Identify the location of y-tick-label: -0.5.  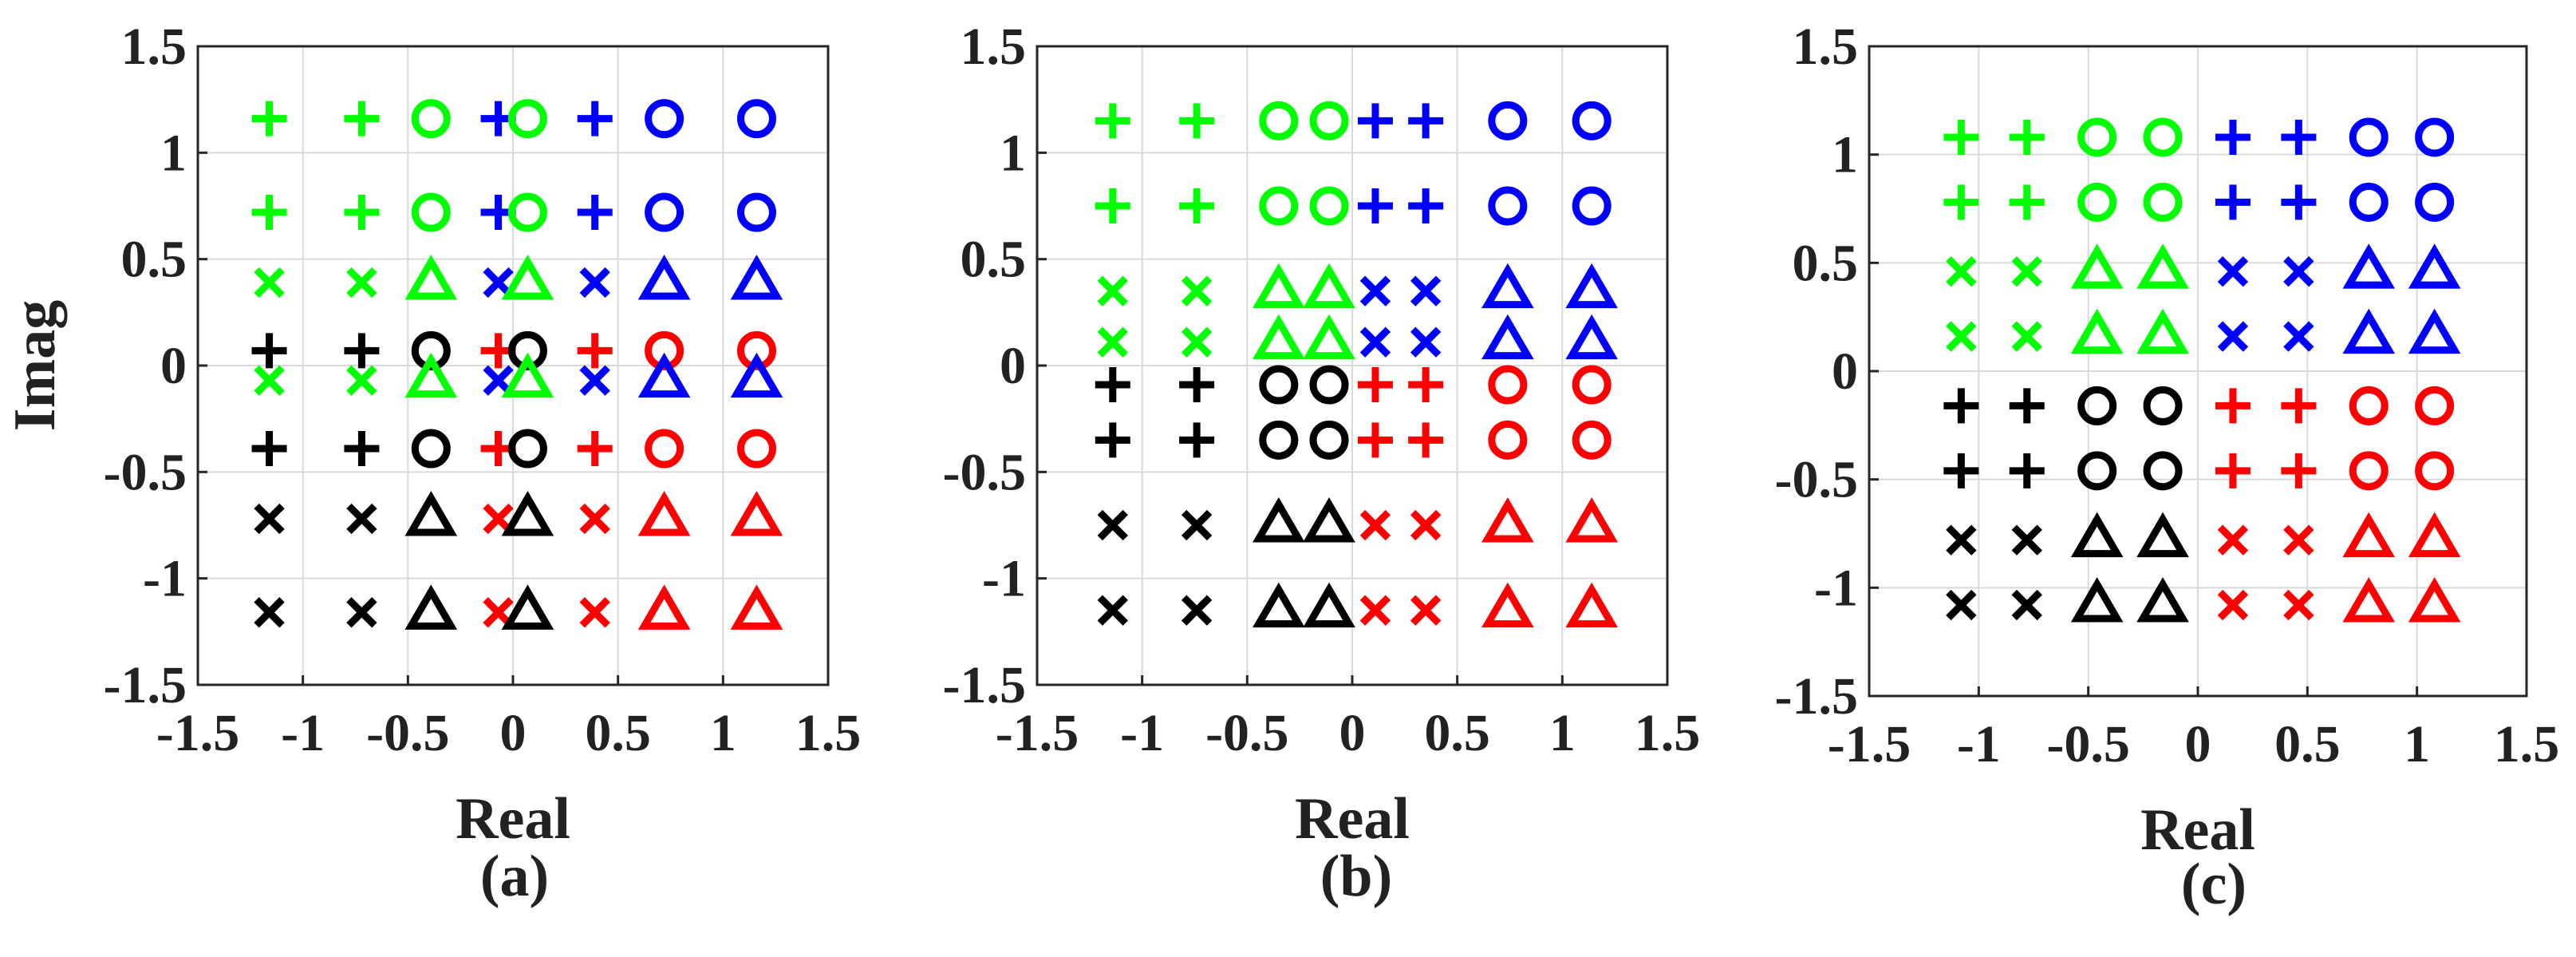
(984, 472).